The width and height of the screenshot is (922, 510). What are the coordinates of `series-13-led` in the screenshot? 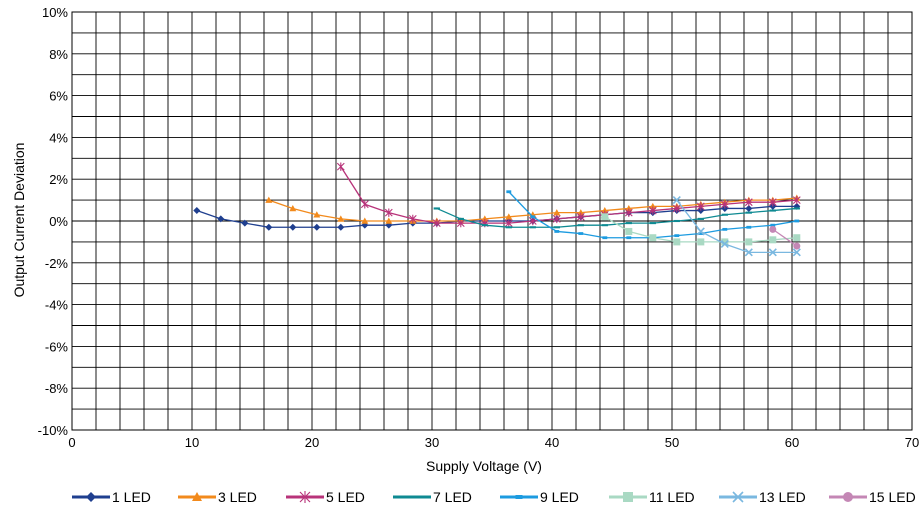 It's located at (736, 226).